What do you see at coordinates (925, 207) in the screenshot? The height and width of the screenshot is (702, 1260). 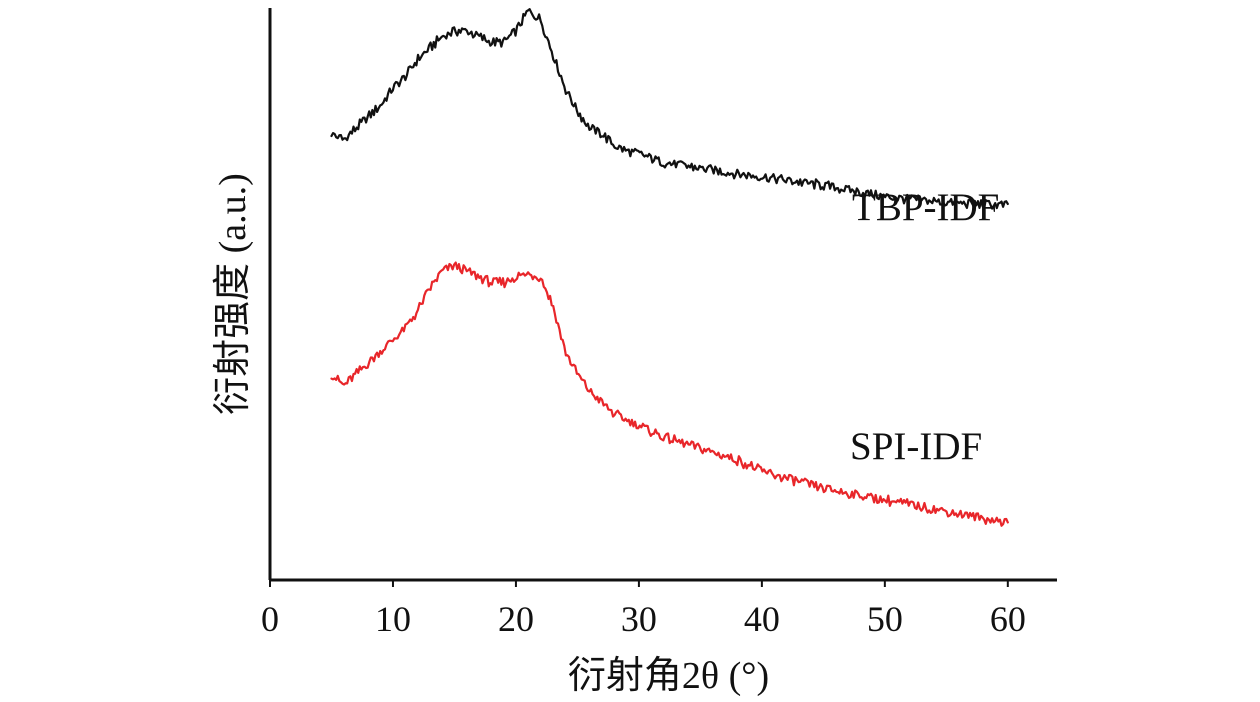 I see `series-label-tbp-idf: TBP-IDF` at bounding box center [925, 207].